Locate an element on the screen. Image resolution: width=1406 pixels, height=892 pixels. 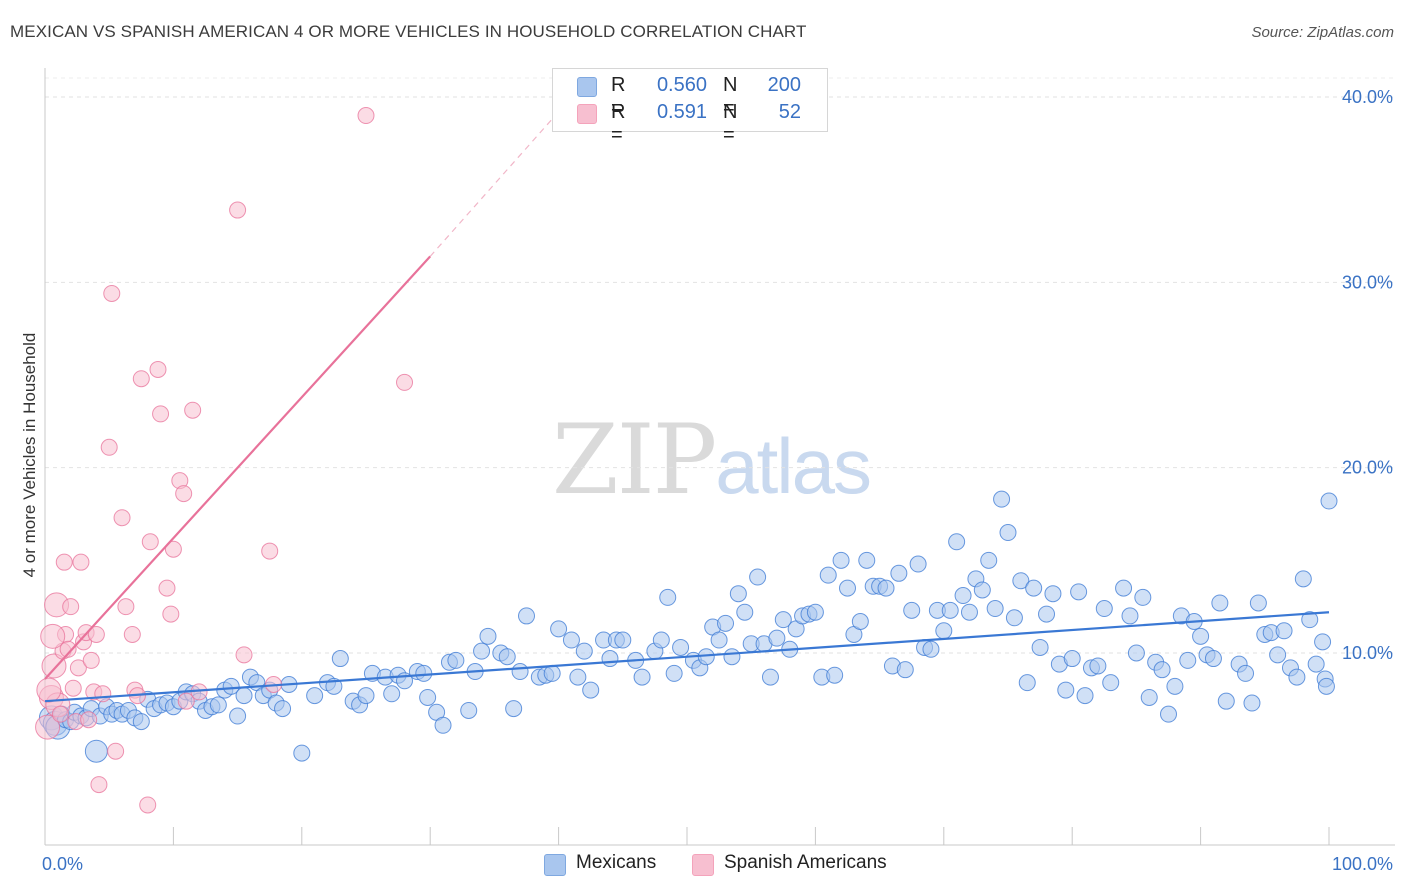
legend-n-label: N = is located at coordinates (730, 123).